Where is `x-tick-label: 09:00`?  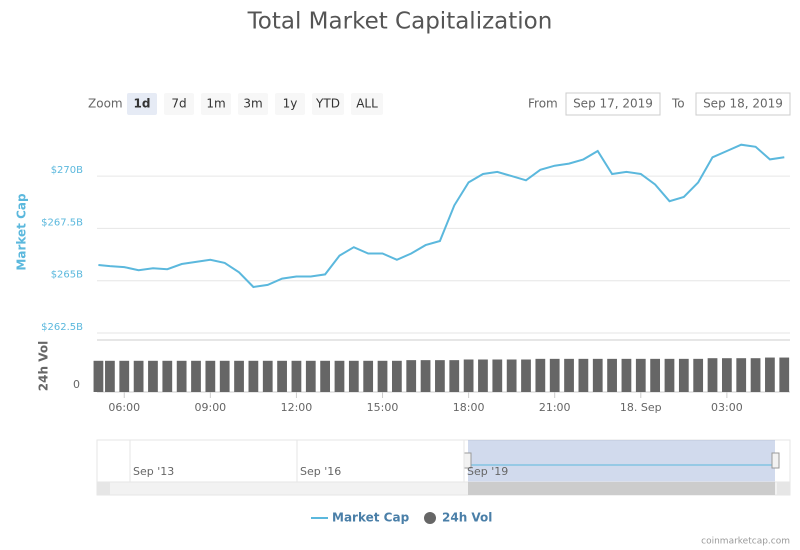
x-tick-label: 09:00 is located at coordinates (210, 407).